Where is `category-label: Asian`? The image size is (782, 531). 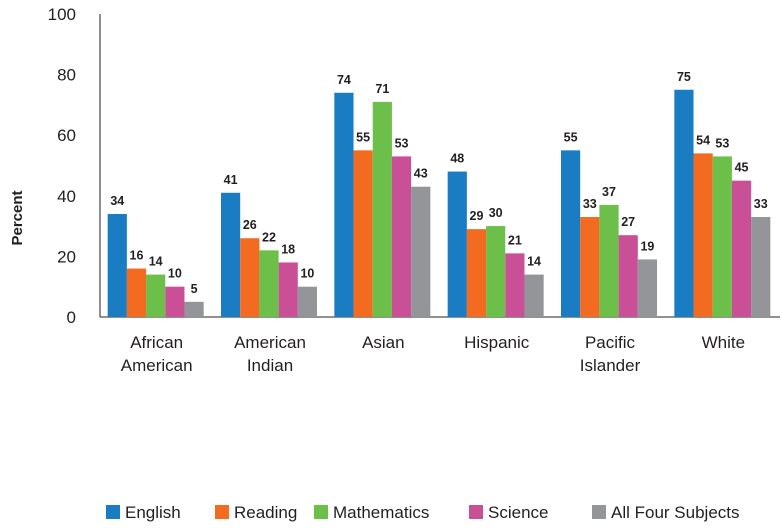
category-label: Asian is located at coordinates (383, 342).